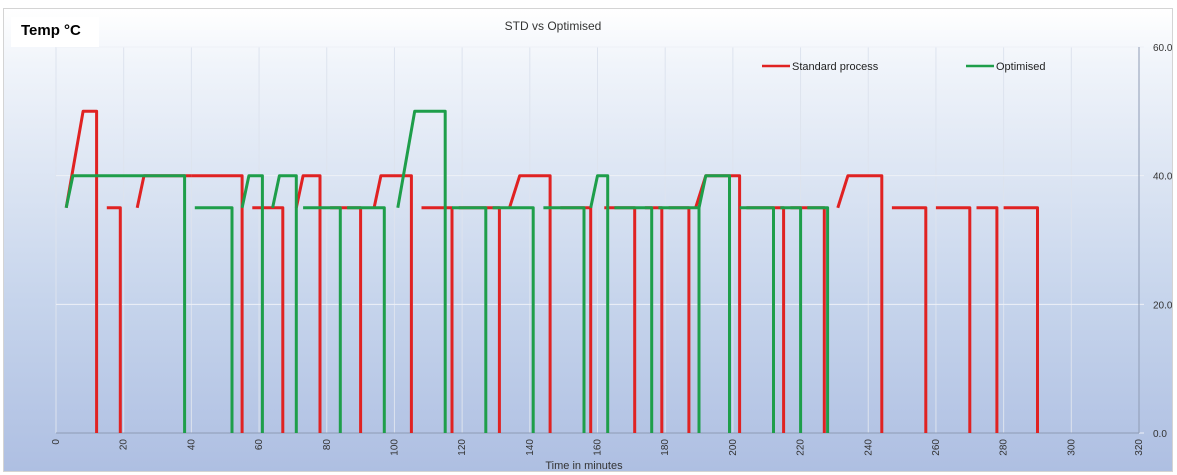  Describe the element at coordinates (1004, 447) in the screenshot. I see `x-tick-label: 280` at that location.